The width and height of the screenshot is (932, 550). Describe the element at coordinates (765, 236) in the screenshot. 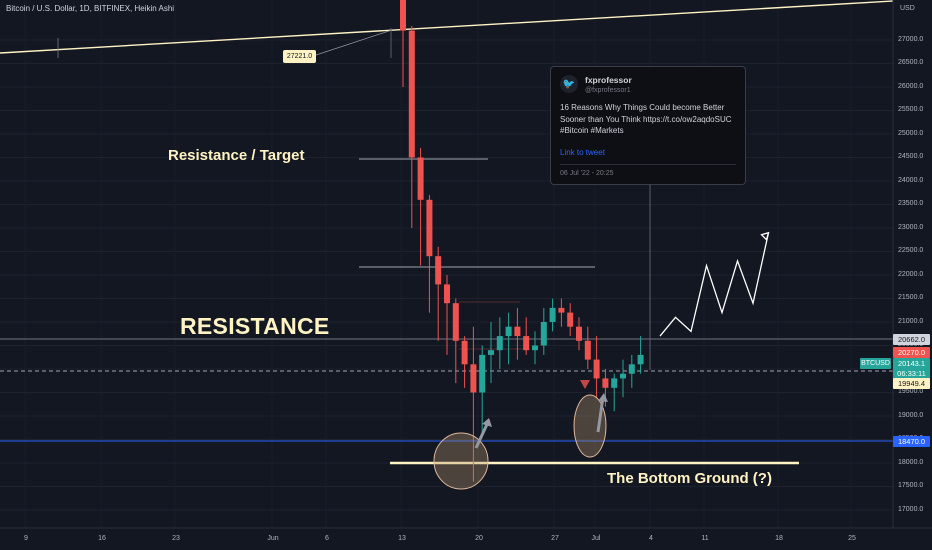

I see `projection-arrowhead` at that location.